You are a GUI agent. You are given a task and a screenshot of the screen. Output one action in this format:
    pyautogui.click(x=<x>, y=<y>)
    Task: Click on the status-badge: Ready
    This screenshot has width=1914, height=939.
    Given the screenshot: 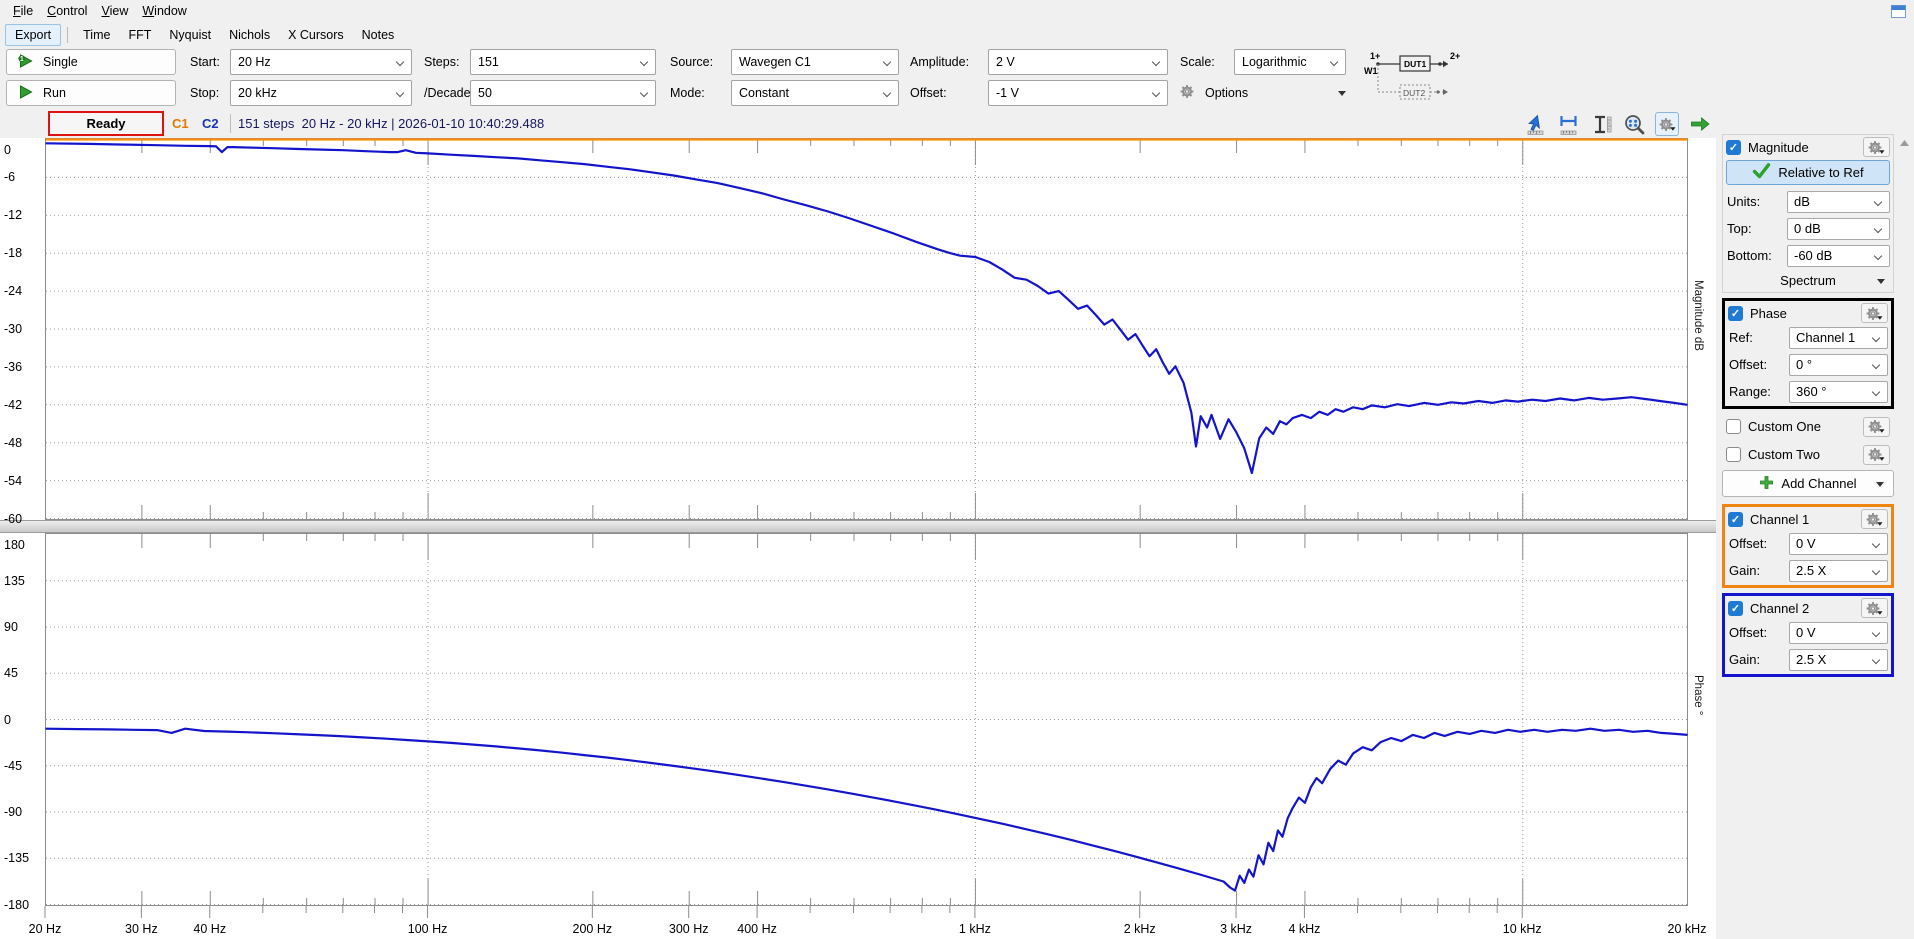 What is the action you would take?
    pyautogui.click(x=106, y=123)
    